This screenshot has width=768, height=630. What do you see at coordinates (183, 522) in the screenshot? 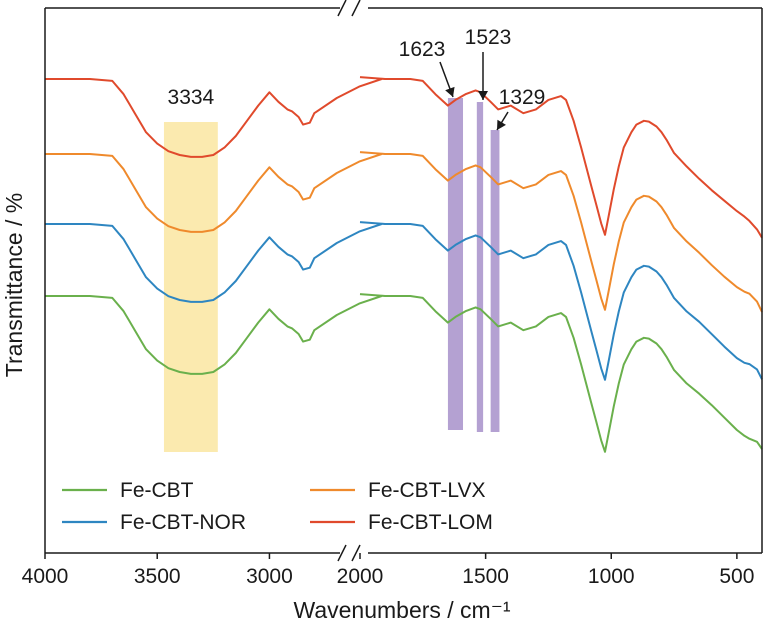
I see `legend-label-Fe-CBT-NOR: Fe-CBT-NOR` at bounding box center [183, 522].